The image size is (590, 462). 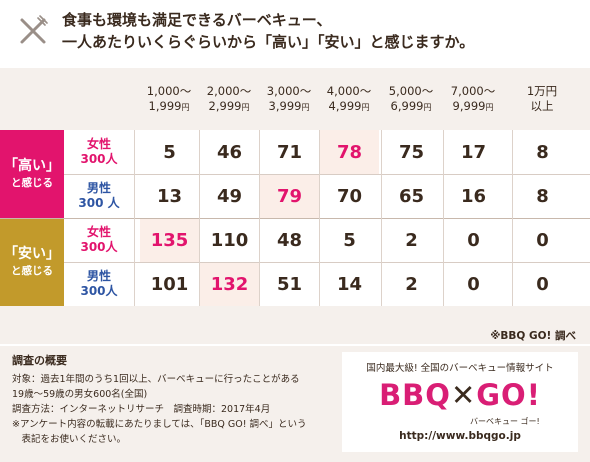 What do you see at coordinates (197, 20) in the screenshot?
I see `title-line-1: 食事も環境も満足できるバーベキュー、` at bounding box center [197, 20].